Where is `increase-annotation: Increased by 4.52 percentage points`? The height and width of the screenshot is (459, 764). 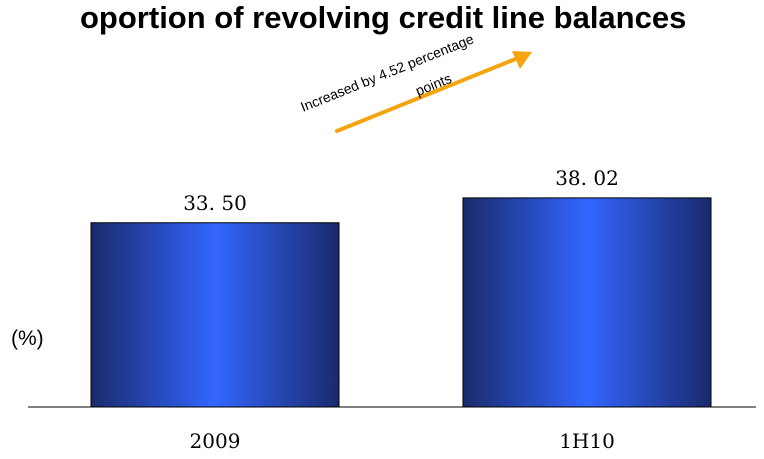
increase-annotation: Increased by 4.52 percentage points is located at coordinates (415, 81).